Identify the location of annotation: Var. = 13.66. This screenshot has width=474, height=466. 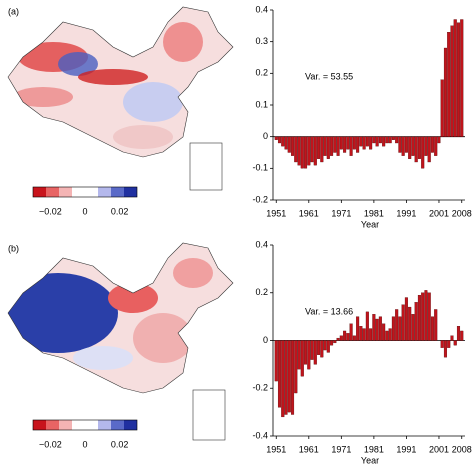
(329, 311).